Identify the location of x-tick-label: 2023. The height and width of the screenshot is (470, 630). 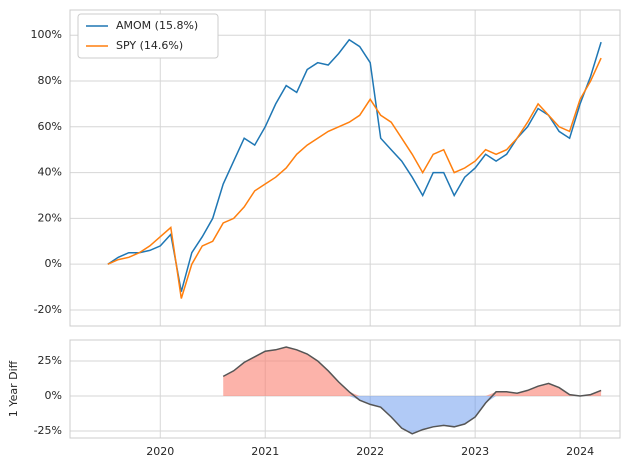
(475, 451).